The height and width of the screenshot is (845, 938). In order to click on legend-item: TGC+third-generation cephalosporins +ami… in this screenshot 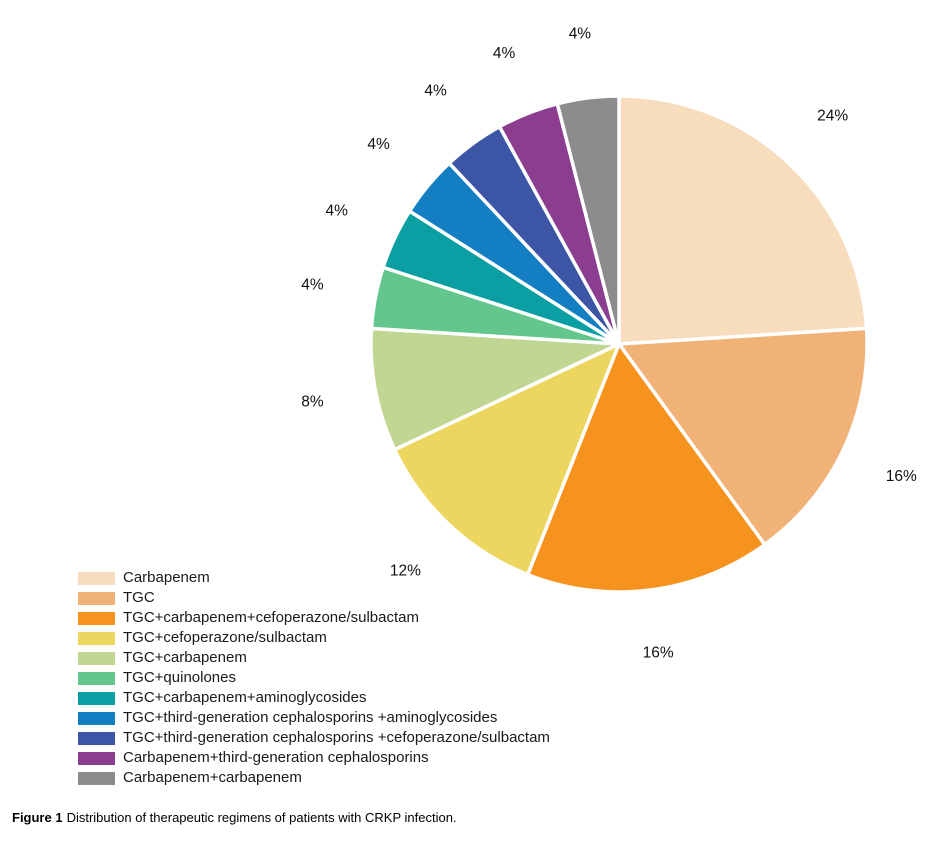, I will do `click(314, 718)`.